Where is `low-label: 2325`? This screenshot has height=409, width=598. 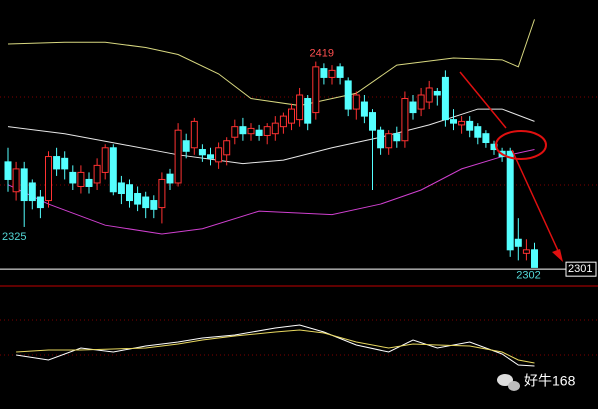 low-label: 2325 is located at coordinates (14, 237).